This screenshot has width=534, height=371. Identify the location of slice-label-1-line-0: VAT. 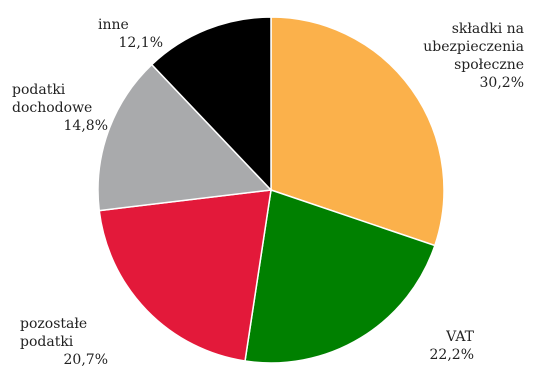
(460, 337).